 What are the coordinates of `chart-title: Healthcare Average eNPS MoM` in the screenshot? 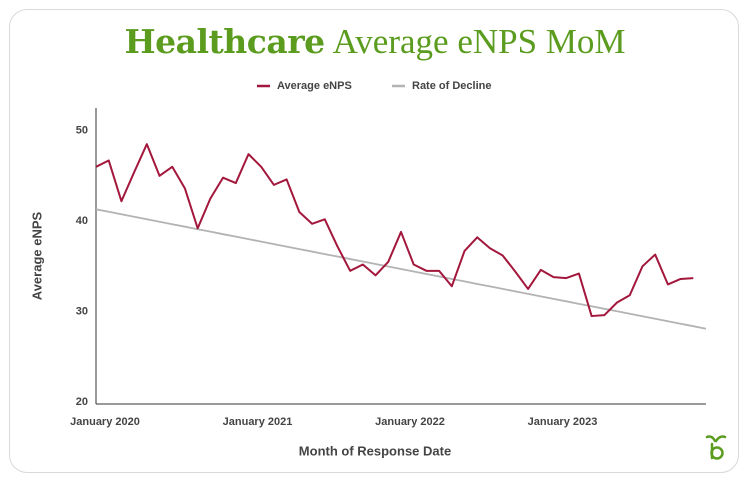 It's located at (375, 42).